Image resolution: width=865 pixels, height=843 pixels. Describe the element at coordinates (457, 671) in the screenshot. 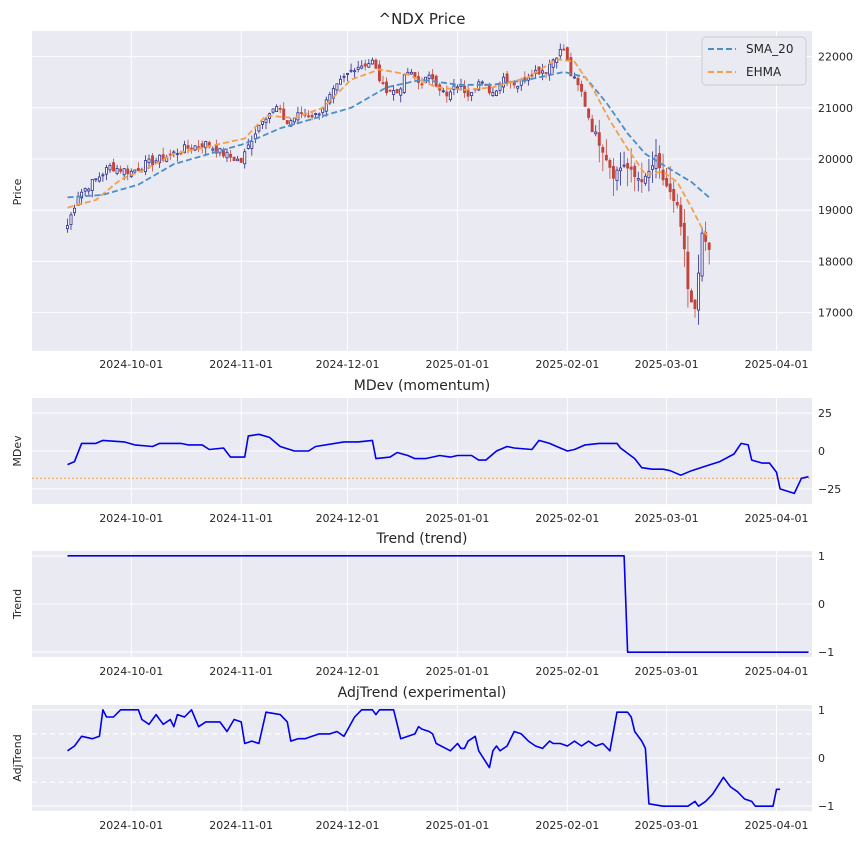

I see `trend-x-tick-label: 2025-01-01` at that location.